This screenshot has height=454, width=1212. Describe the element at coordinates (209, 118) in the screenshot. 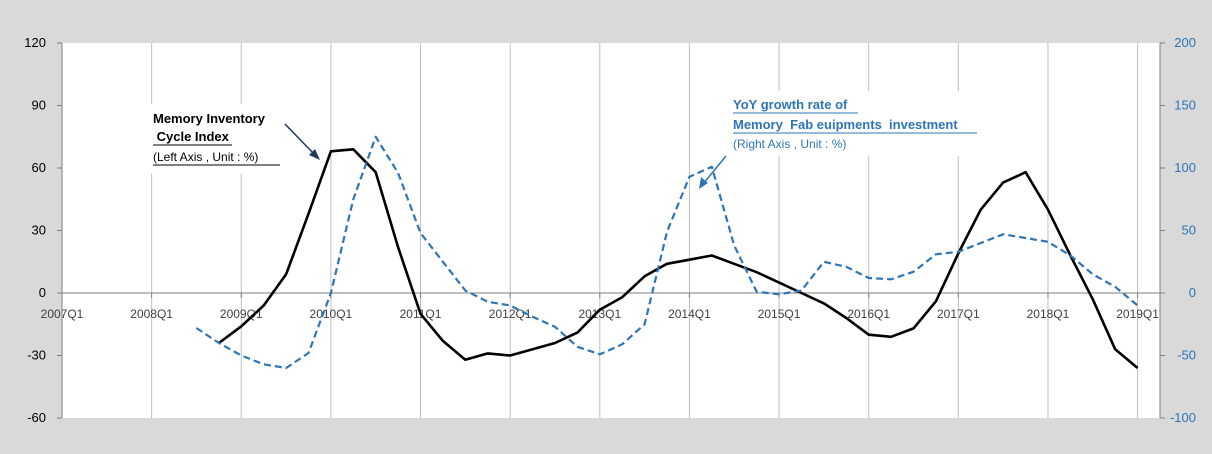

I see `memory-index-label-line1: Memory Inventory` at that location.